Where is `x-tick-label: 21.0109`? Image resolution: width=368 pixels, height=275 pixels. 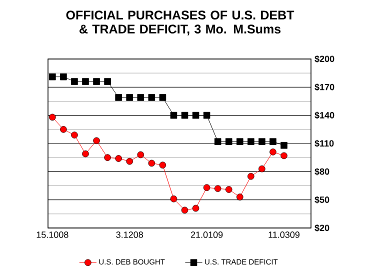
x-tick-label: 21.0109 is located at coordinates (206, 235).